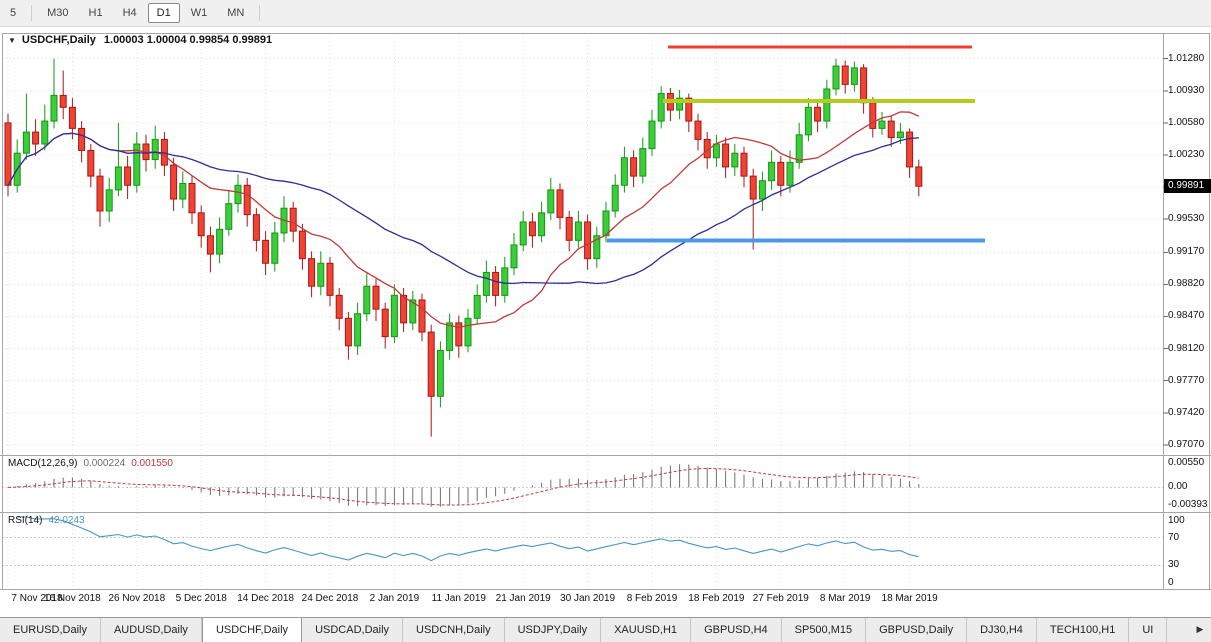 This screenshot has height=642, width=1211. I want to click on rsi-line, so click(468, 539).